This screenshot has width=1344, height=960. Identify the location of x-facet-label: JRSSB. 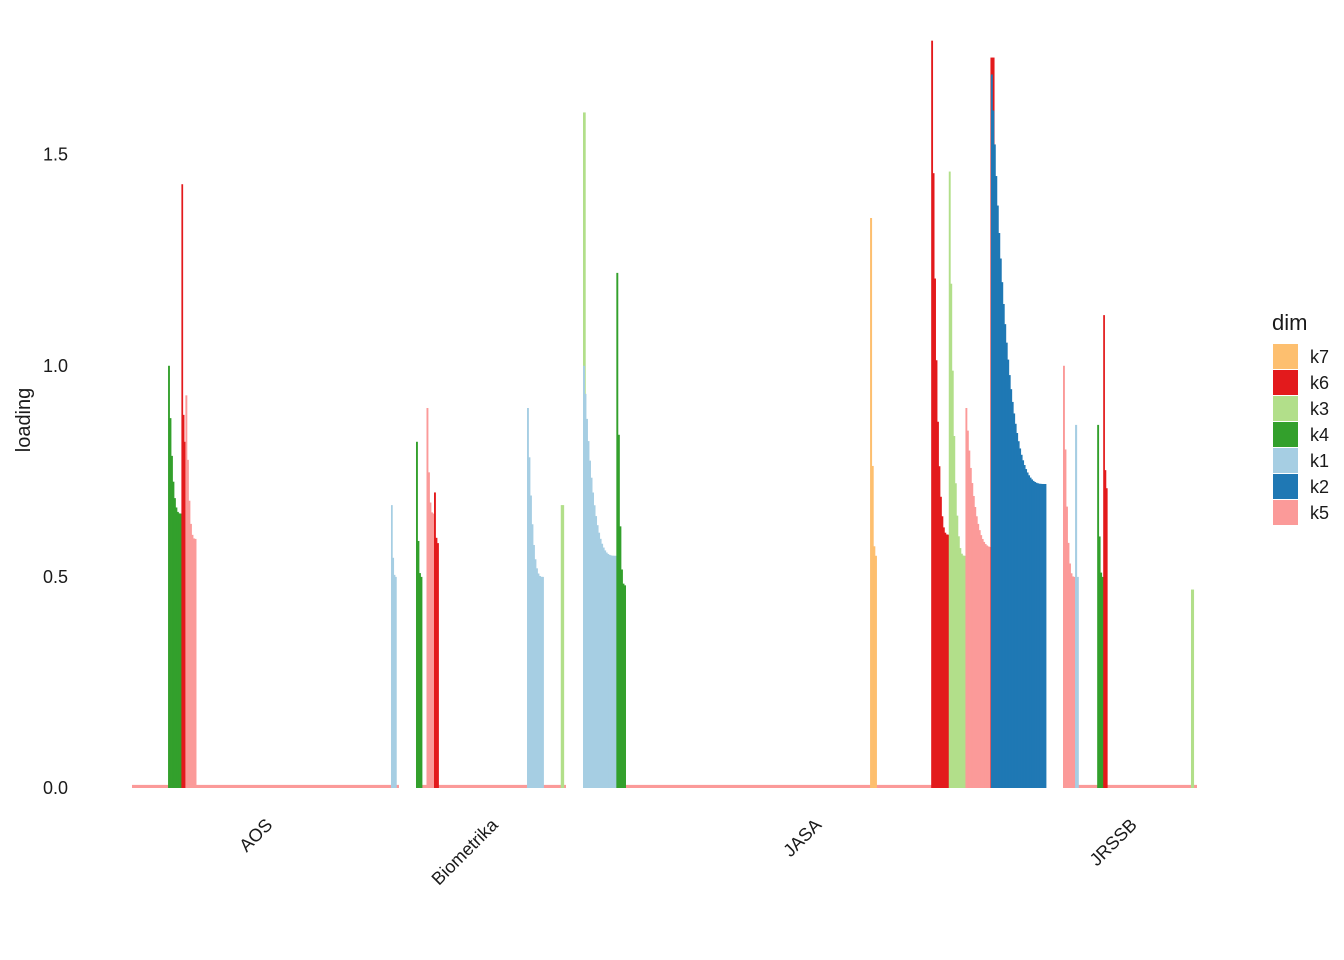
(1113, 842).